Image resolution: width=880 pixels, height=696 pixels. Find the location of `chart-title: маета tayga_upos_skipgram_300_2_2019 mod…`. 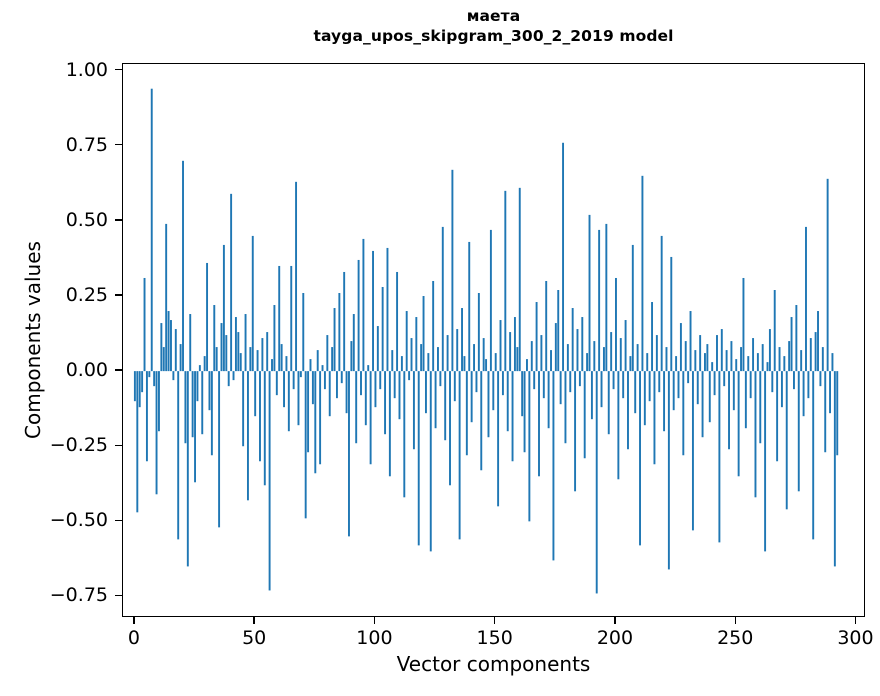

chart-title: маета tayga_upos_skipgram_300_2_2019 mod… is located at coordinates (493, 26).